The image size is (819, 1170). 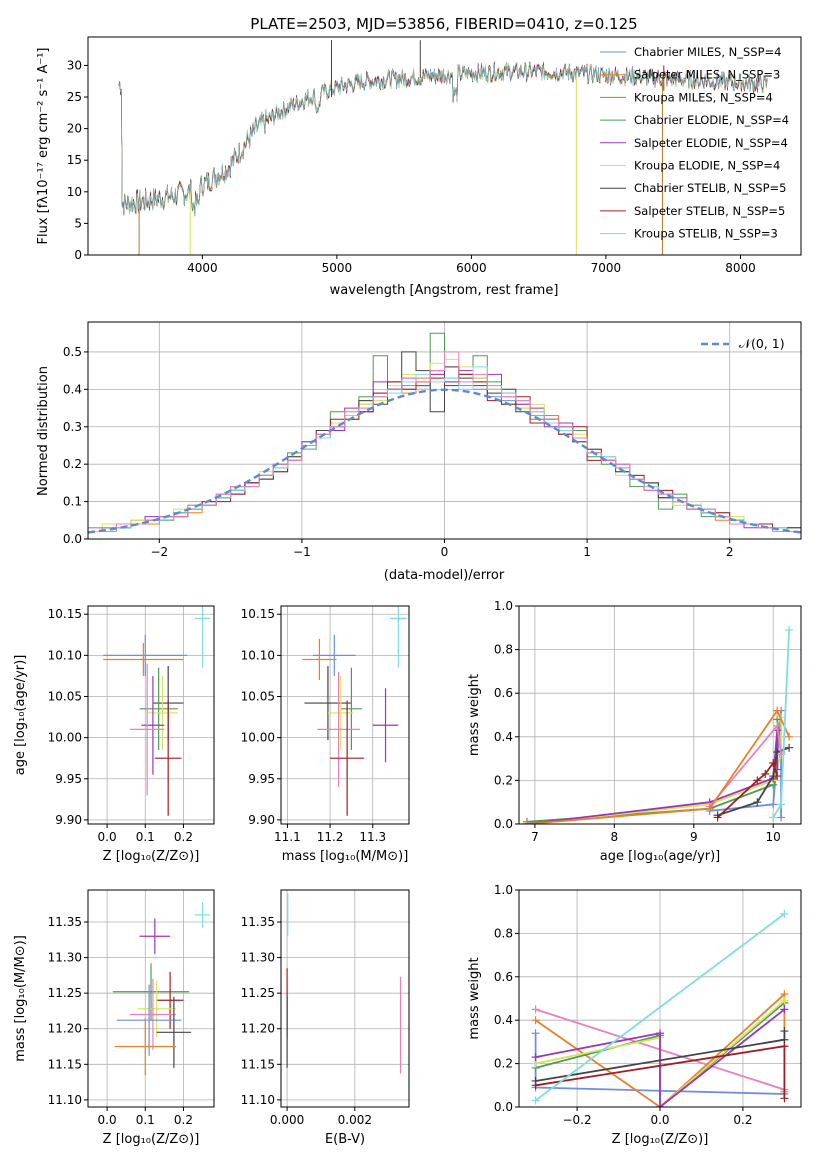 I want to click on x-tick-label: 0.0, so click(x=107, y=1120).